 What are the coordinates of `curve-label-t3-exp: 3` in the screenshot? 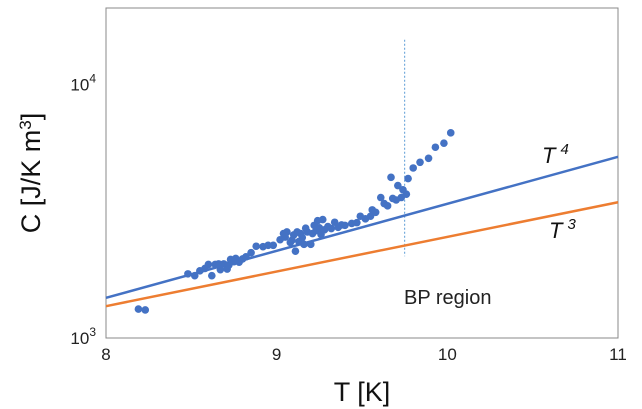 It's located at (571, 224).